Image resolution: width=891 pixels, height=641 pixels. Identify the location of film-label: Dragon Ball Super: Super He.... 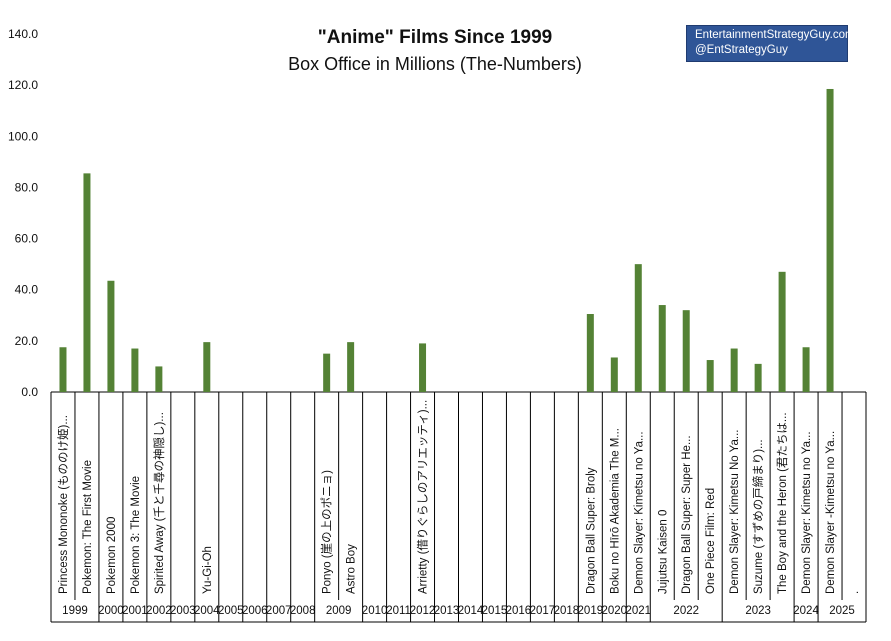
(687, 514).